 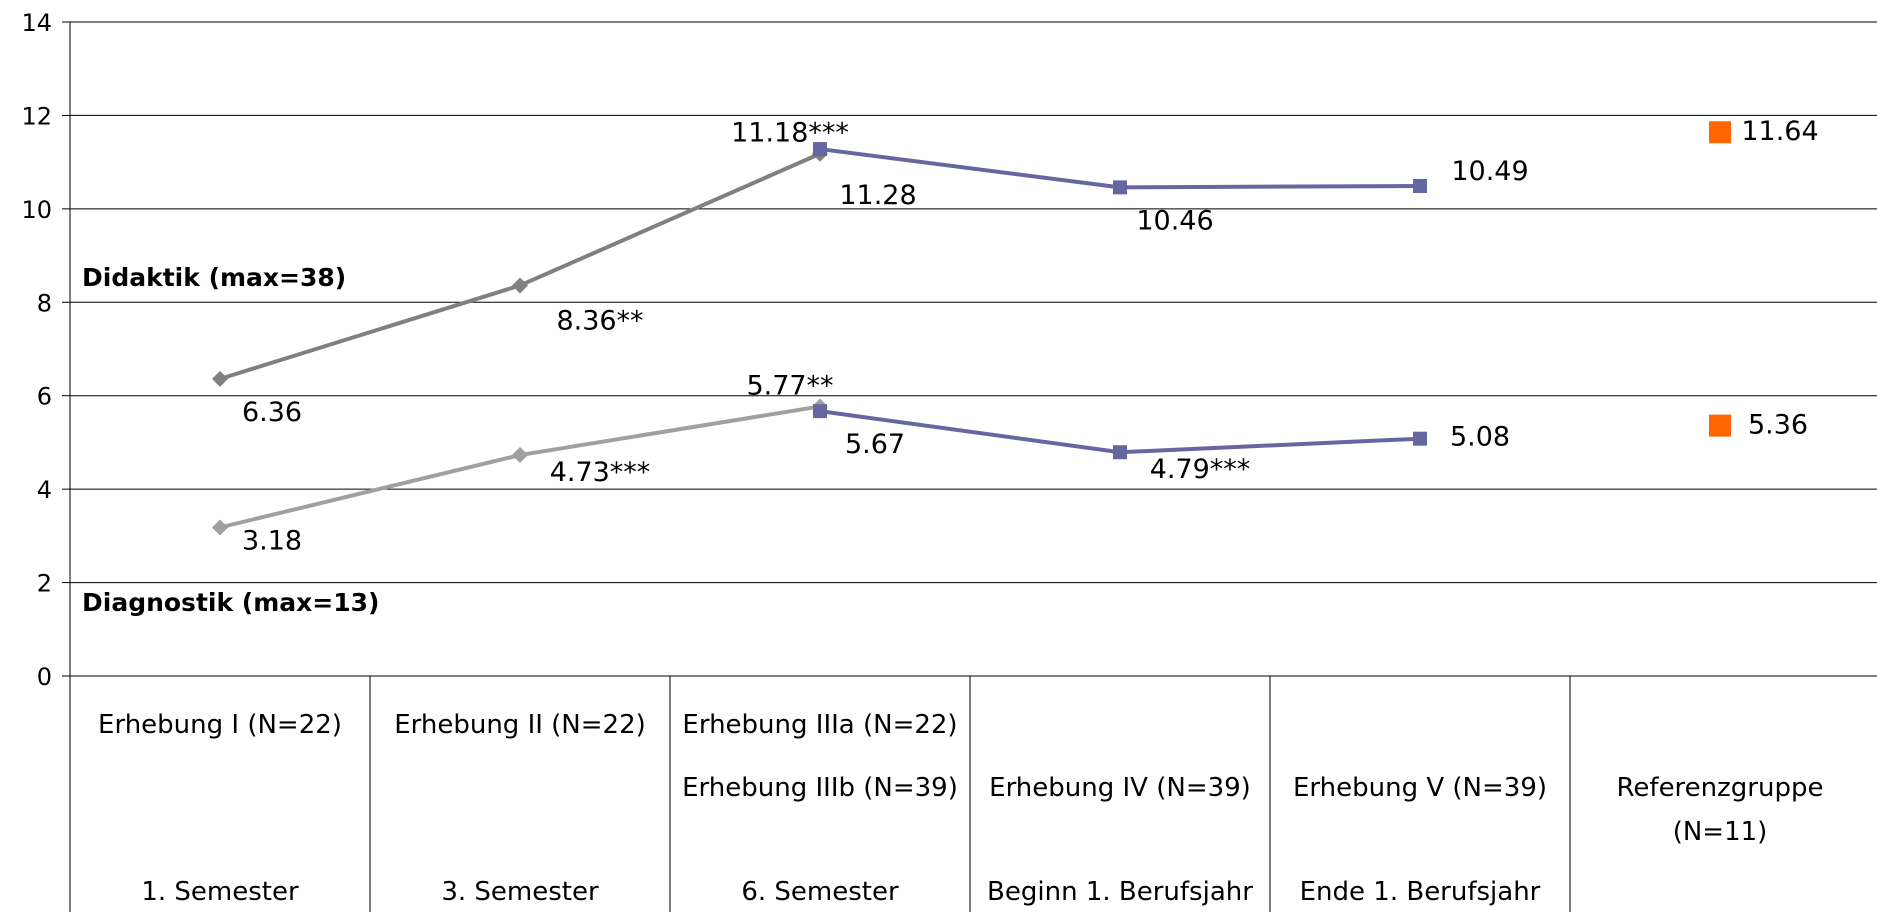 What do you see at coordinates (600, 472) in the screenshot?
I see `data-label: 4.73***` at bounding box center [600, 472].